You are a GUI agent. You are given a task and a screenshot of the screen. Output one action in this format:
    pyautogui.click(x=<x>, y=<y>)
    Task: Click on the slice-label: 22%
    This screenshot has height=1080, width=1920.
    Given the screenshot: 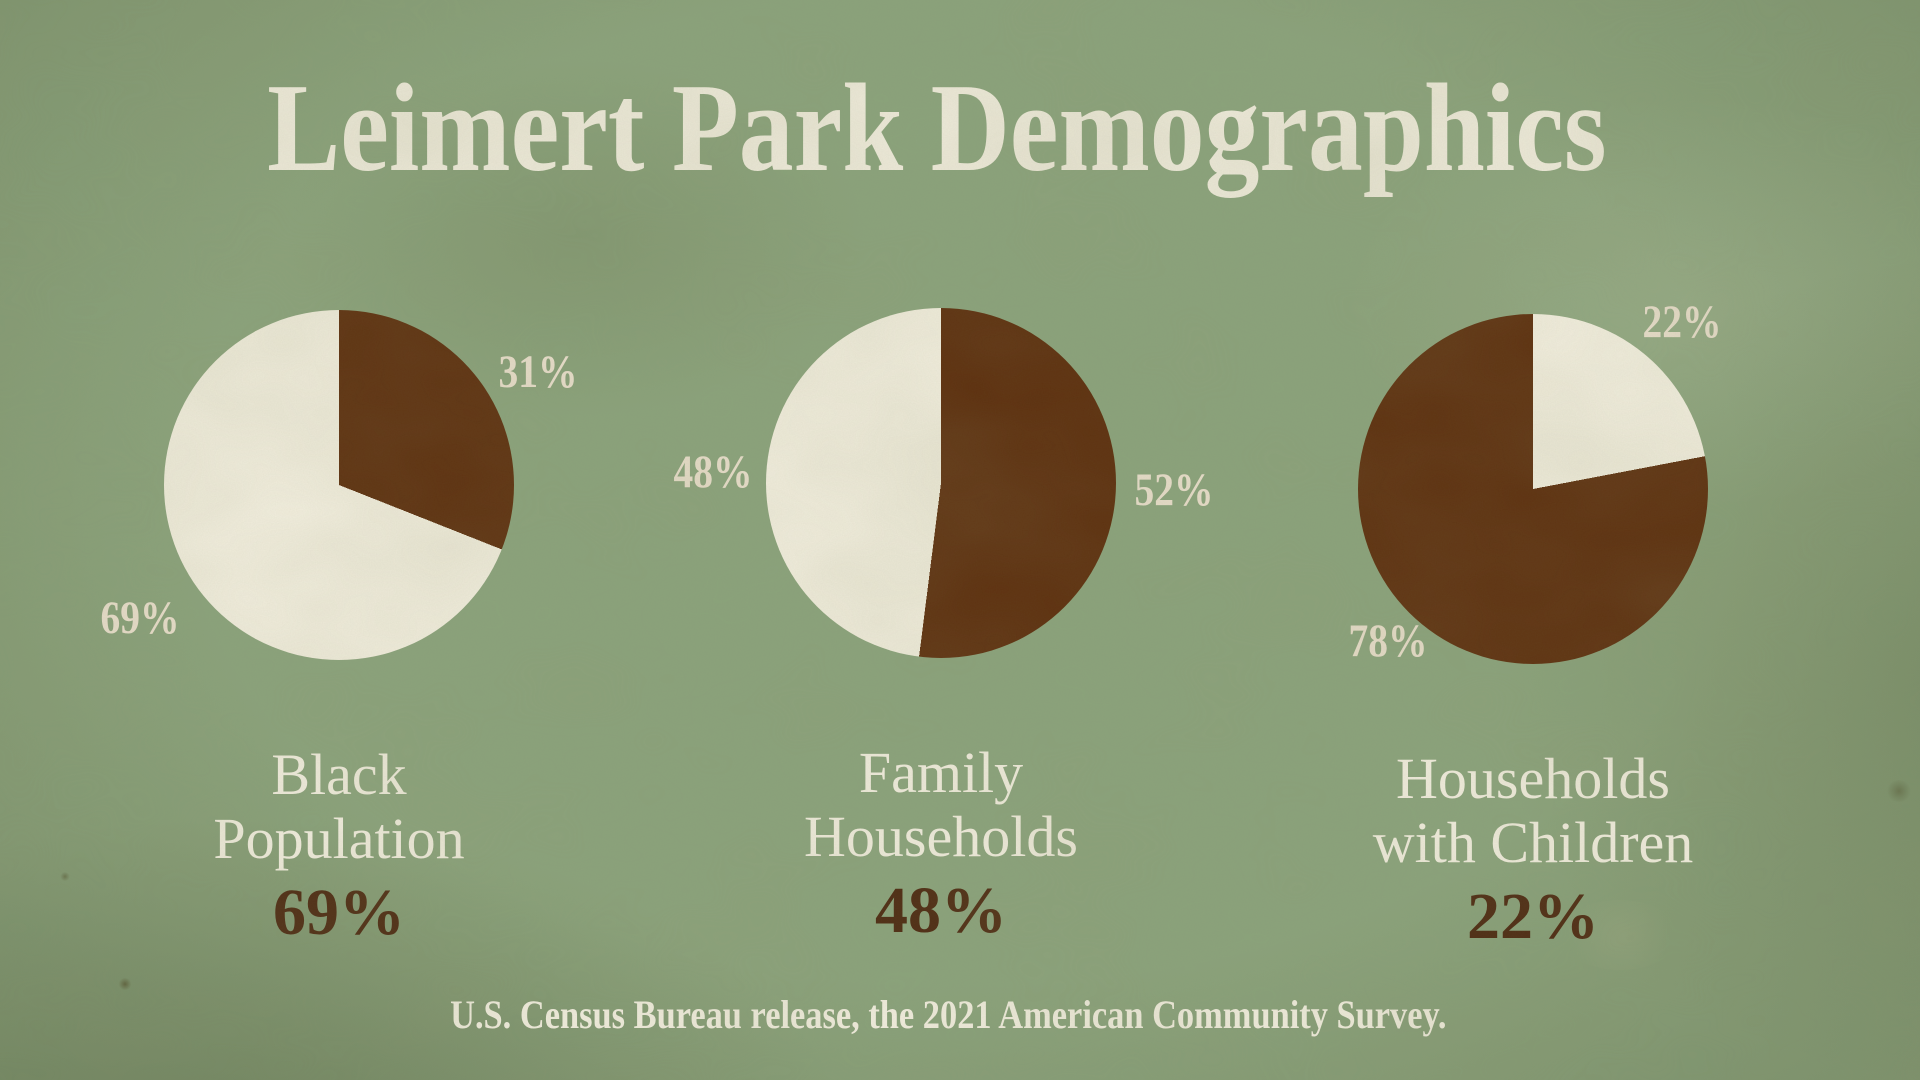 What is the action you would take?
    pyautogui.click(x=1682, y=322)
    